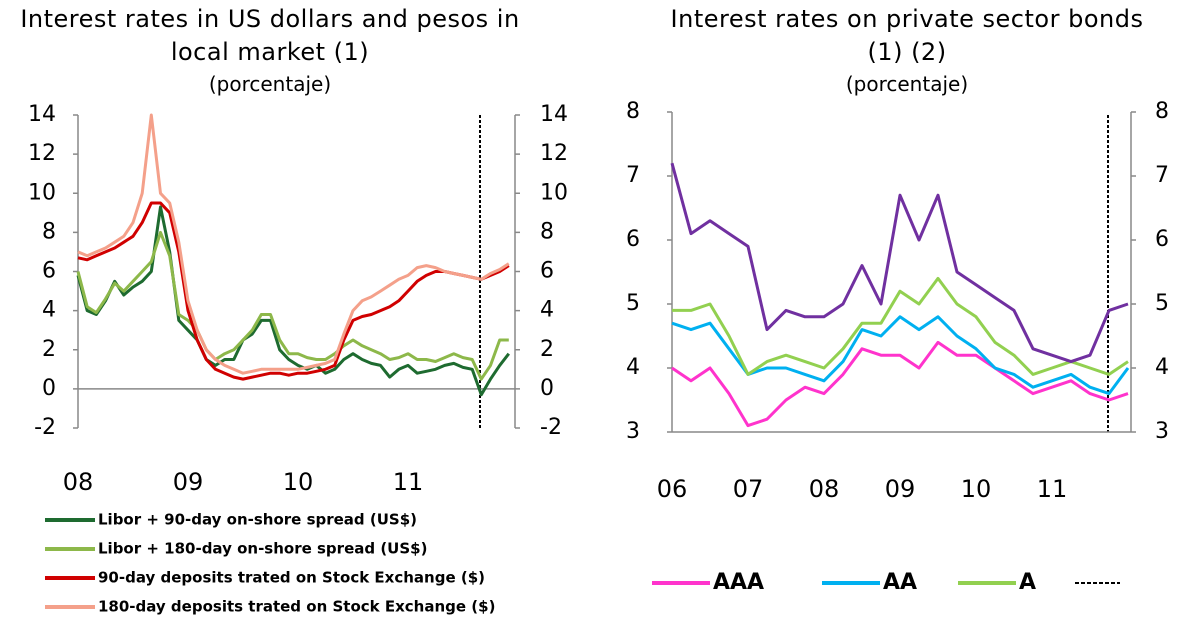 The height and width of the screenshot is (623, 1178). Describe the element at coordinates (257, 520) in the screenshot. I see `legend-label: Libor + 90-day on-shore spread (US$)` at that location.